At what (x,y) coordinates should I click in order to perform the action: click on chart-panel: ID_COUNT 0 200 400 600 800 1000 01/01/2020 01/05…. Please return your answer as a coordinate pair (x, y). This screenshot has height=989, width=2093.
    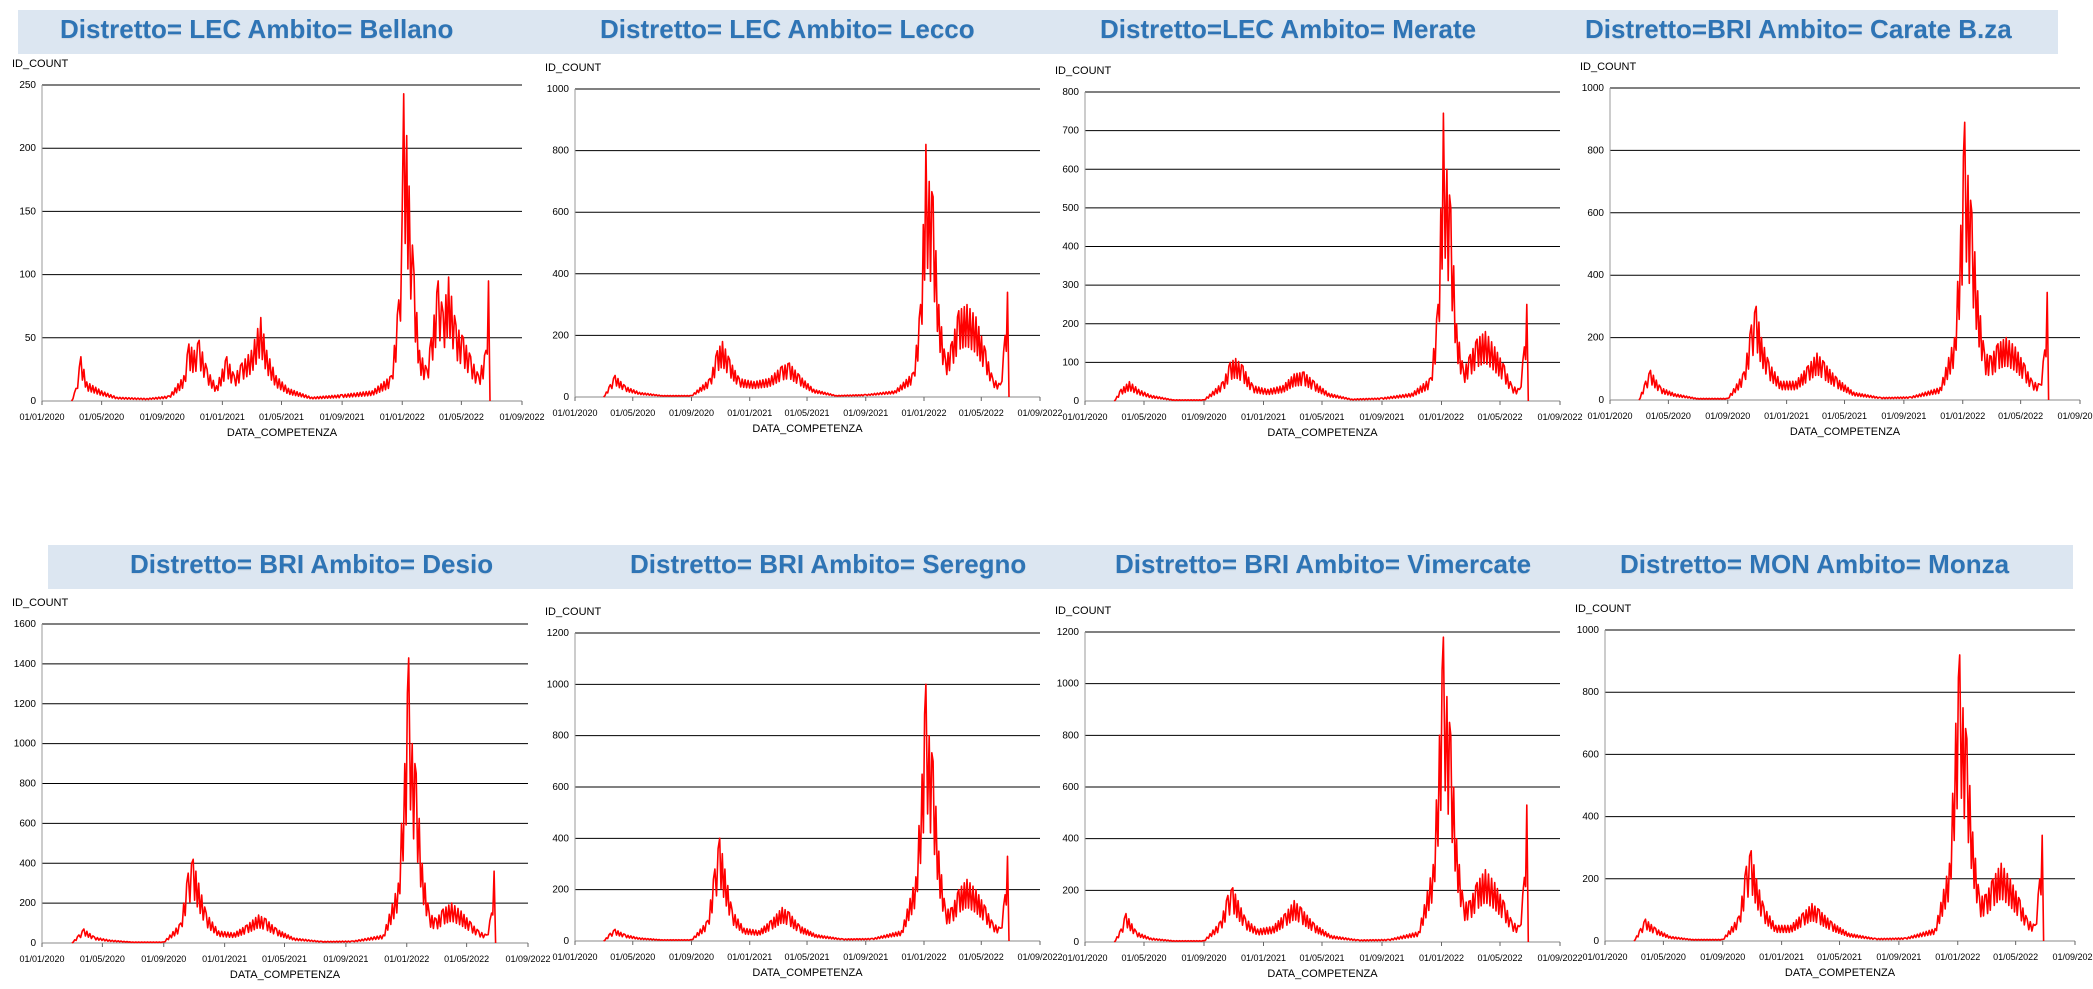
    Looking at the image, I should click on (799, 220).